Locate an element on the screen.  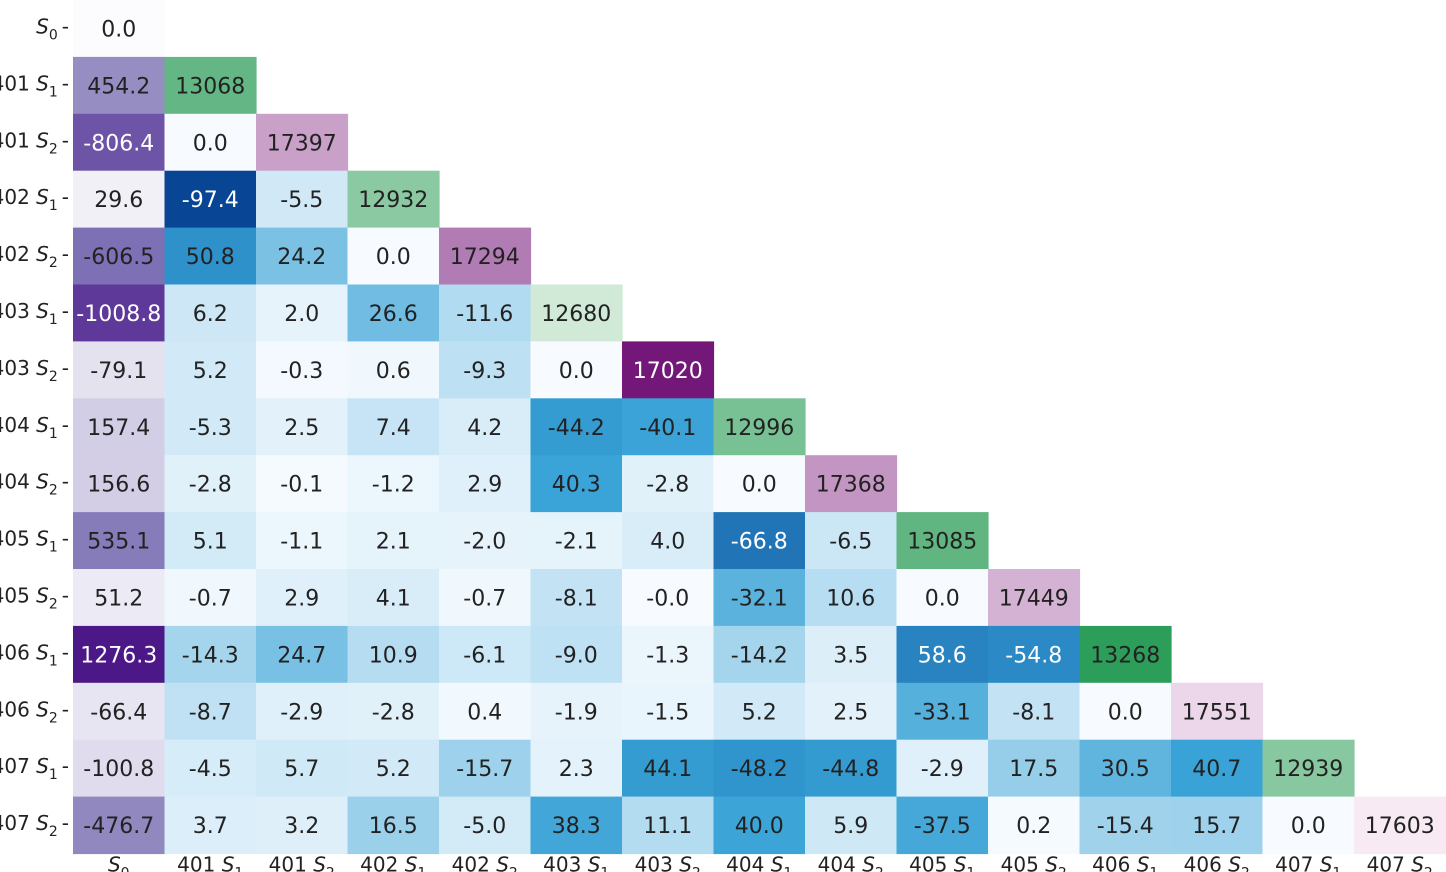
heatmap-cell-r8-c7 is located at coordinates (759, 484).